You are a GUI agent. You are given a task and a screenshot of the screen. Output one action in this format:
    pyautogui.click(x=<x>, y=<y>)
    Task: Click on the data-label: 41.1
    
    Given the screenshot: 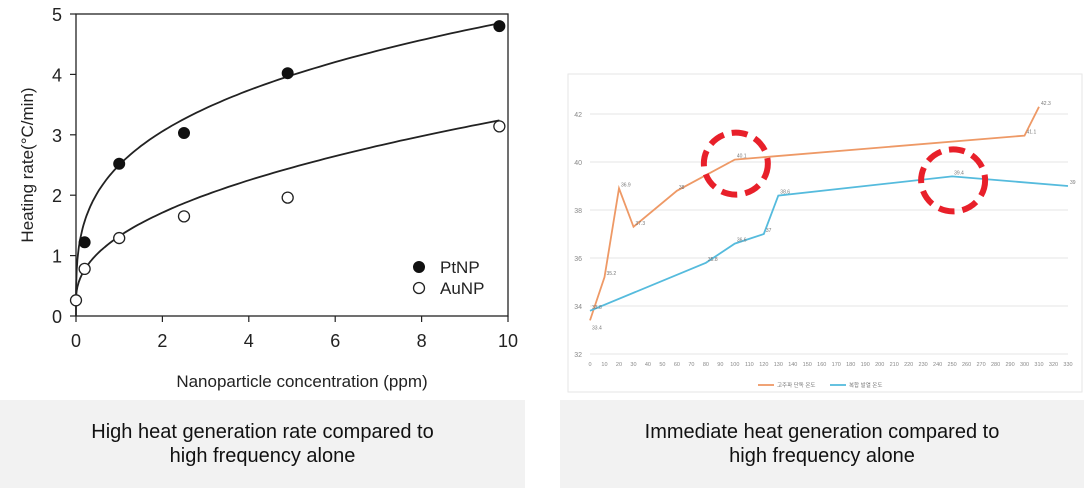 What is the action you would take?
    pyautogui.click(x=1032, y=133)
    